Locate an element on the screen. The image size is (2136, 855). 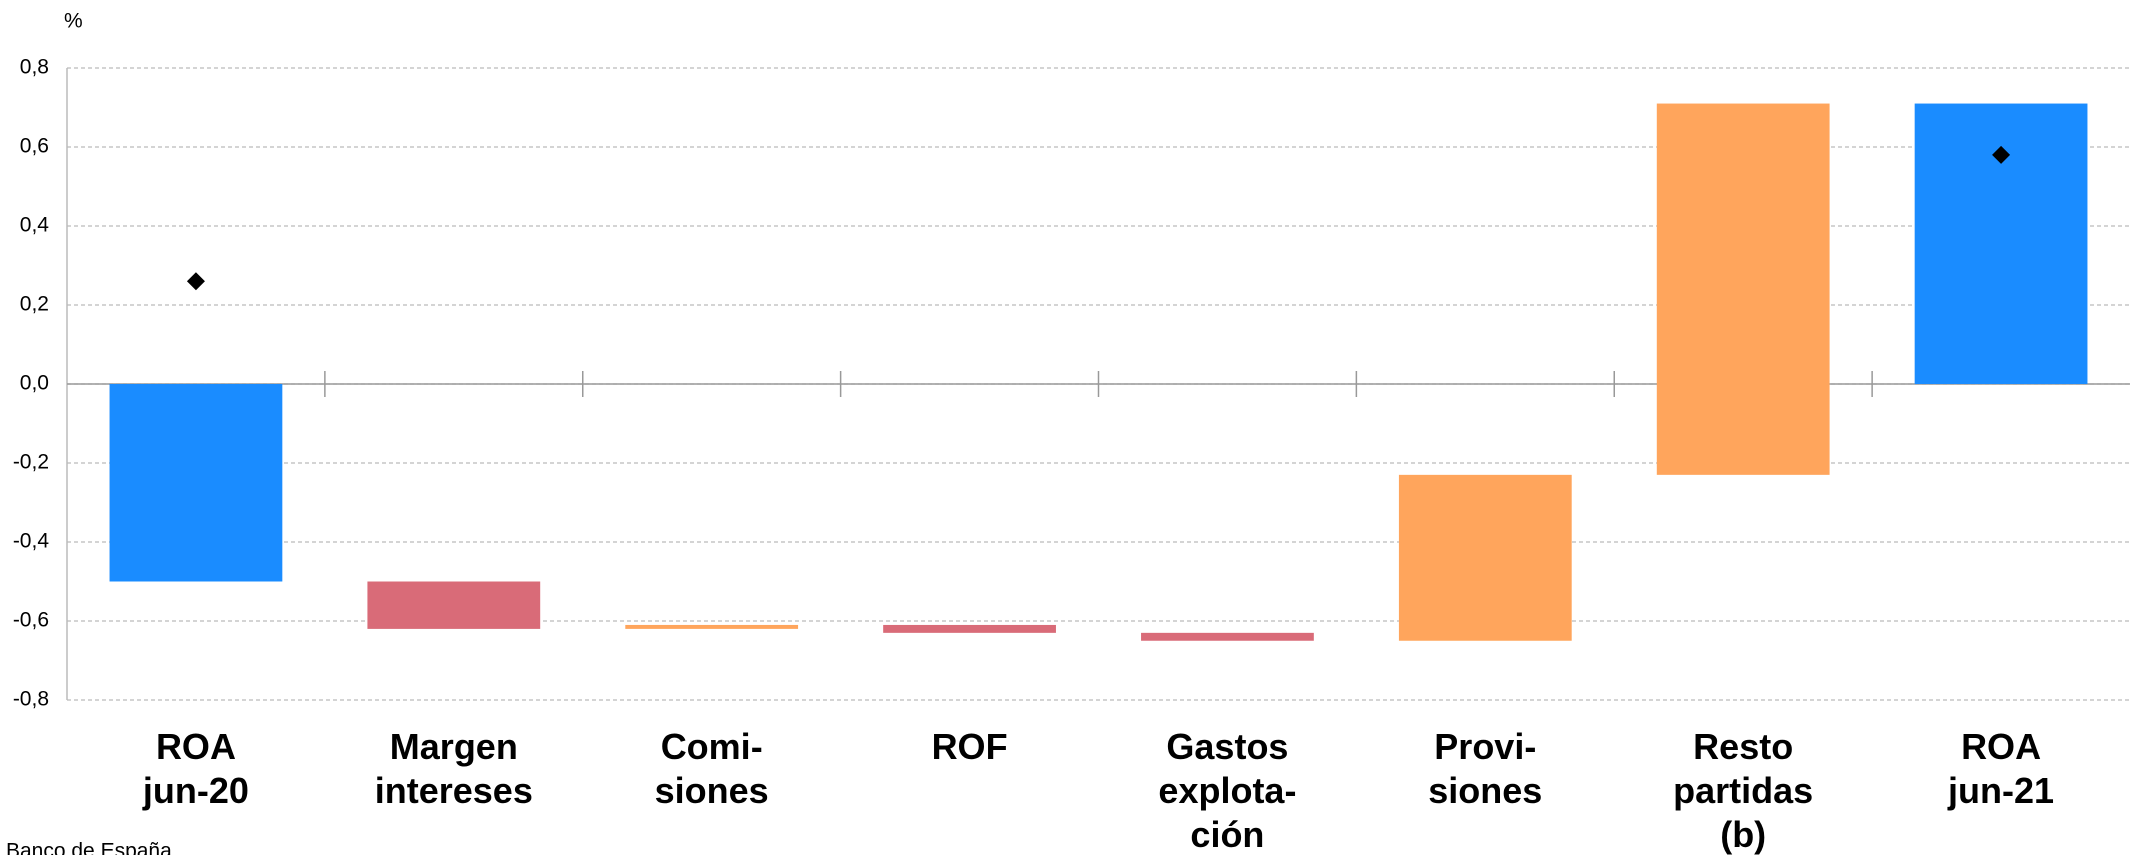
y-tick-label: 0,0 is located at coordinates (34, 383).